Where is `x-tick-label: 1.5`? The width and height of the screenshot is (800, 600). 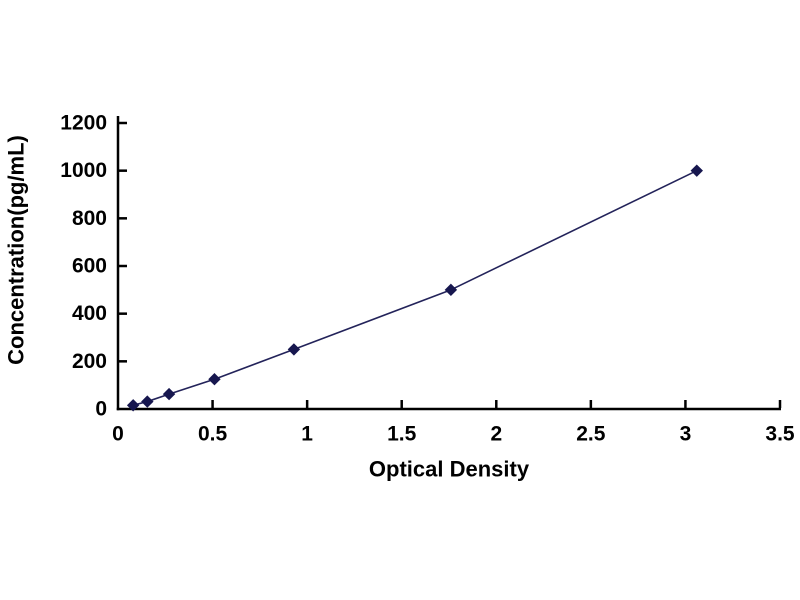 x-tick-label: 1.5 is located at coordinates (402, 434).